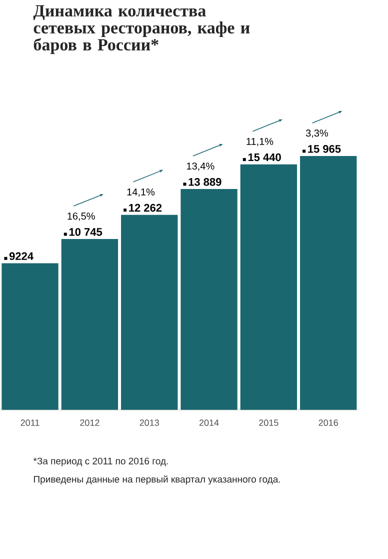 The height and width of the screenshot is (559, 388). What do you see at coordinates (209, 423) in the screenshot?
I see `x-tick-label: 2014` at bounding box center [209, 423].